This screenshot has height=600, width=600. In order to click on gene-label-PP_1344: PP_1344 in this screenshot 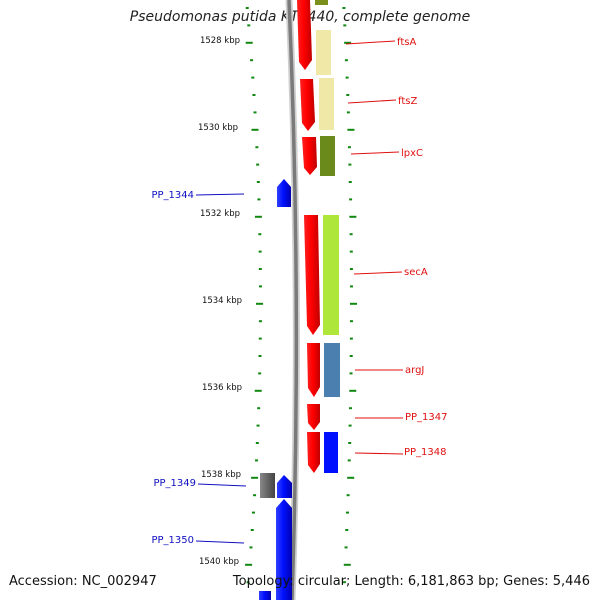, I will do `click(172, 195)`.